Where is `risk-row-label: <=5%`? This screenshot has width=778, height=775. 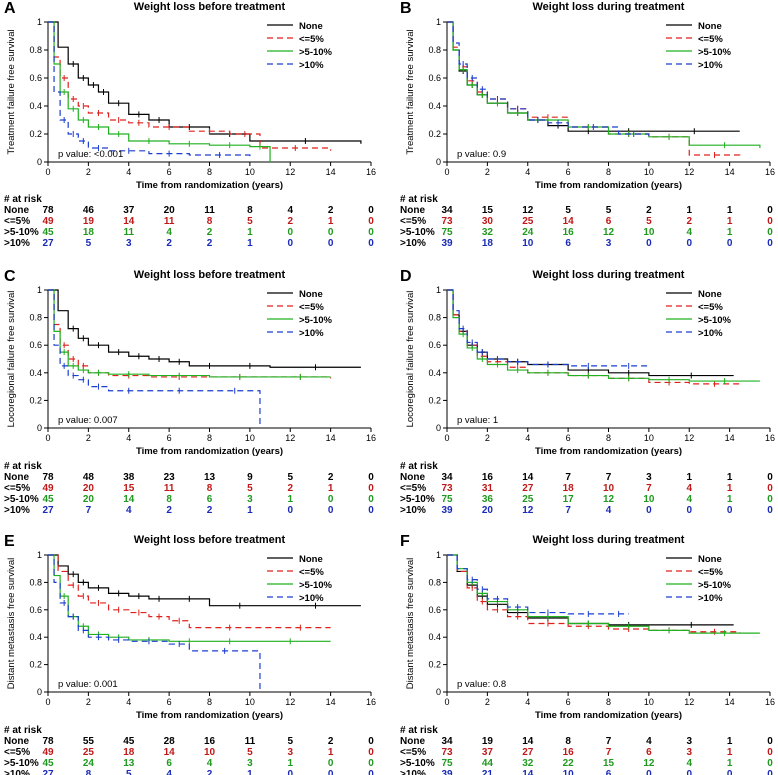
risk-row-label: <=5% is located at coordinates (413, 488).